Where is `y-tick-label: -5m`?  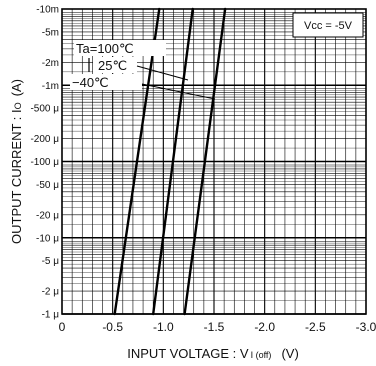 y-tick-label: -5m is located at coordinates (50, 32).